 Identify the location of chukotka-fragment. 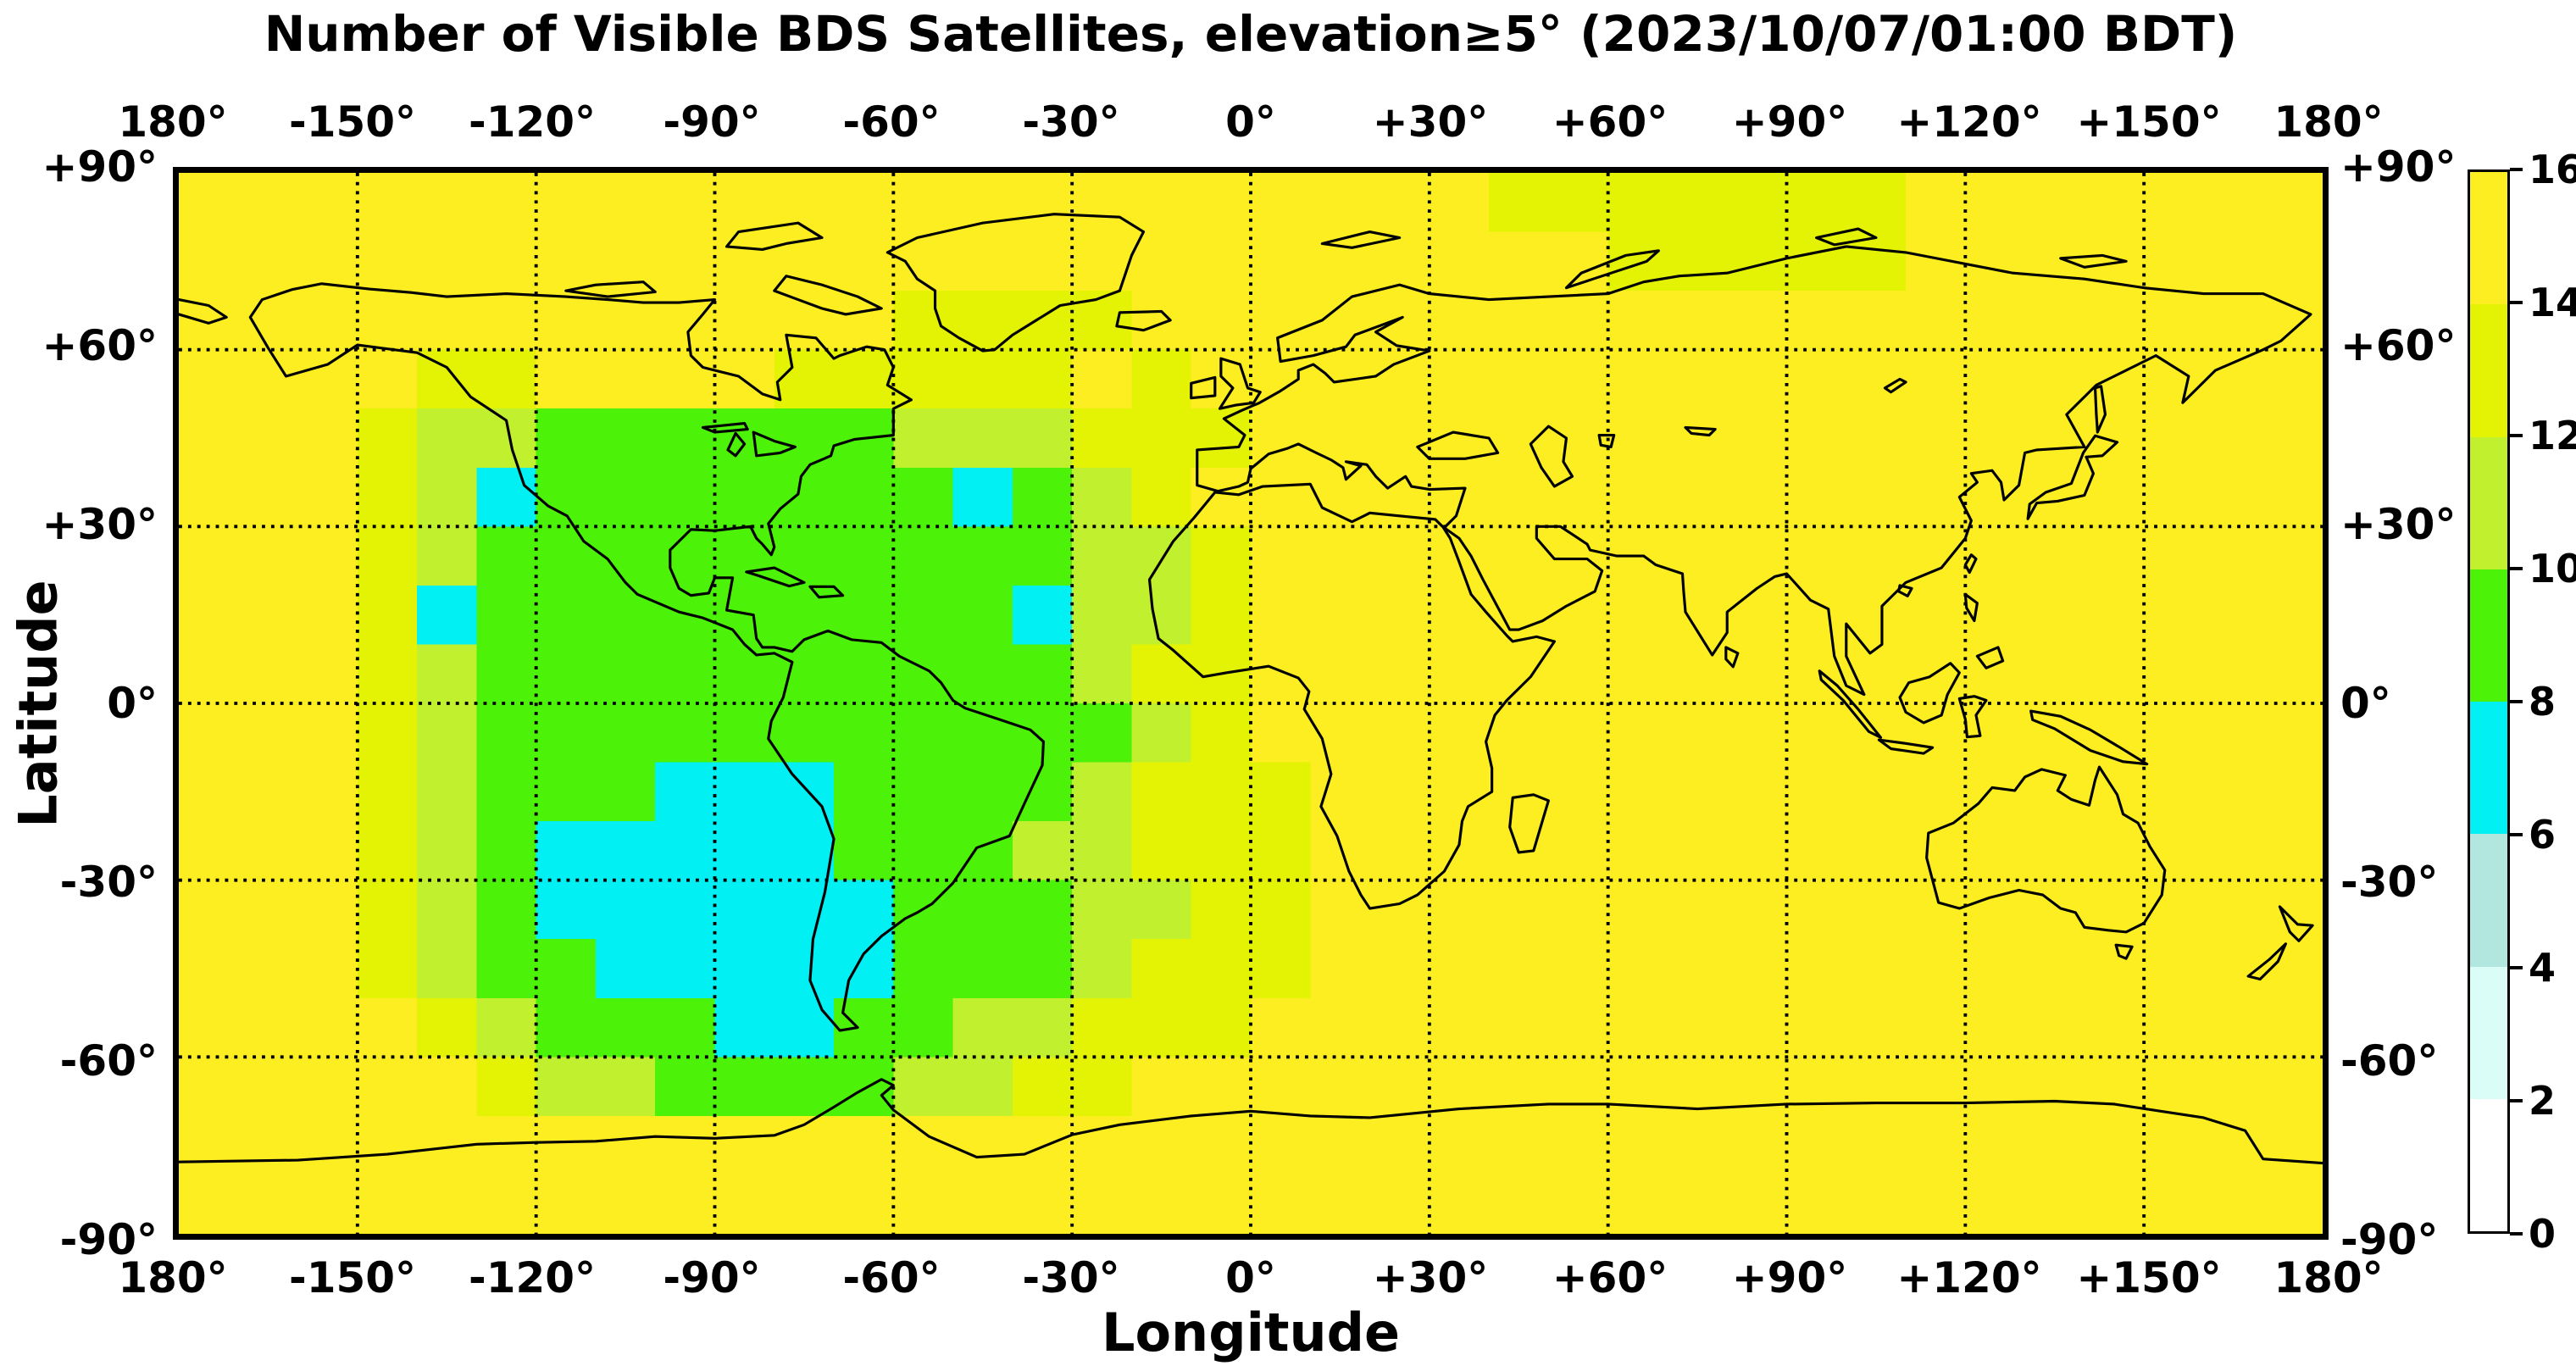
(203, 311).